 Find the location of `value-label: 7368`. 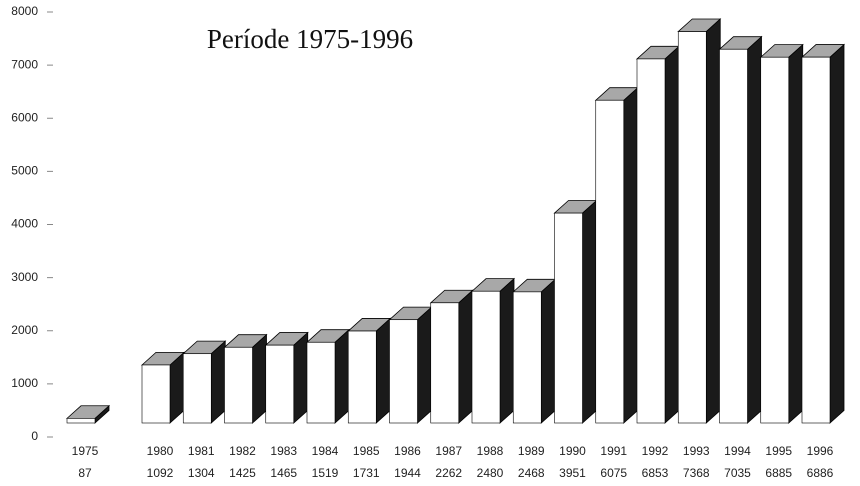

value-label: 7368 is located at coordinates (696, 473).